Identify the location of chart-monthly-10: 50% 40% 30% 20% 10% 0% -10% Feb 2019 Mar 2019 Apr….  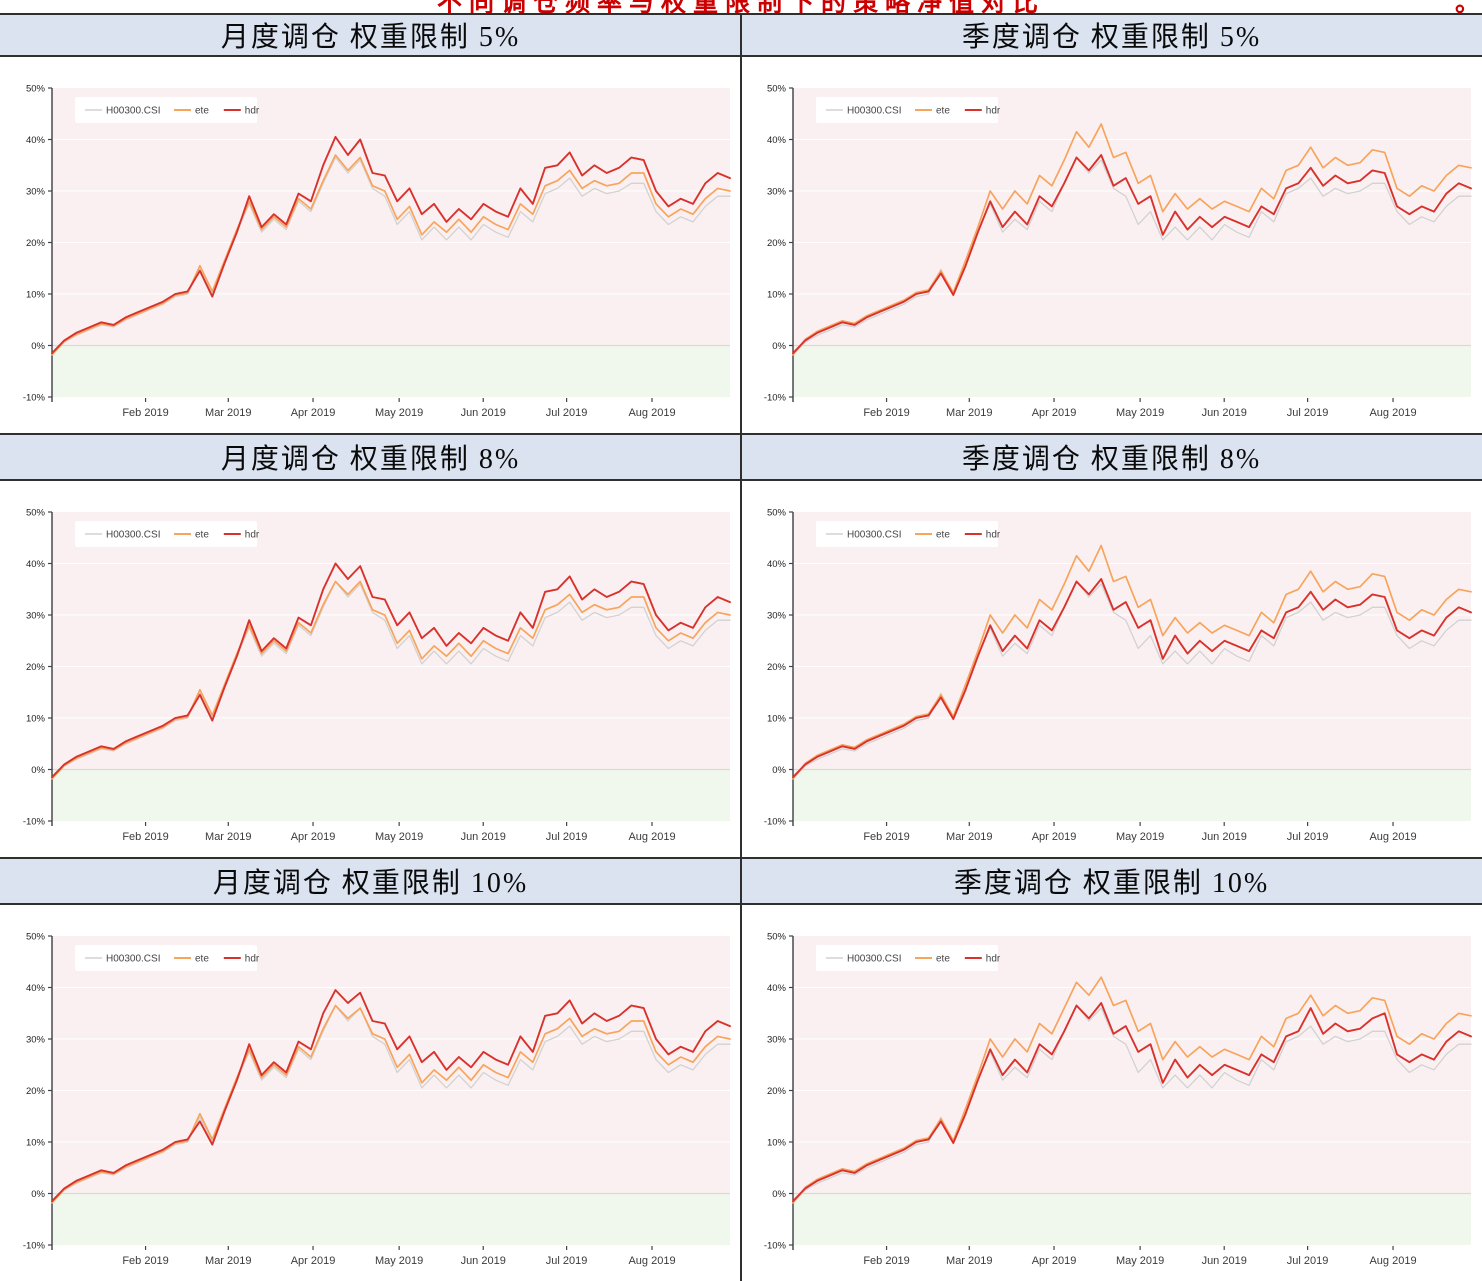
(370, 1093).